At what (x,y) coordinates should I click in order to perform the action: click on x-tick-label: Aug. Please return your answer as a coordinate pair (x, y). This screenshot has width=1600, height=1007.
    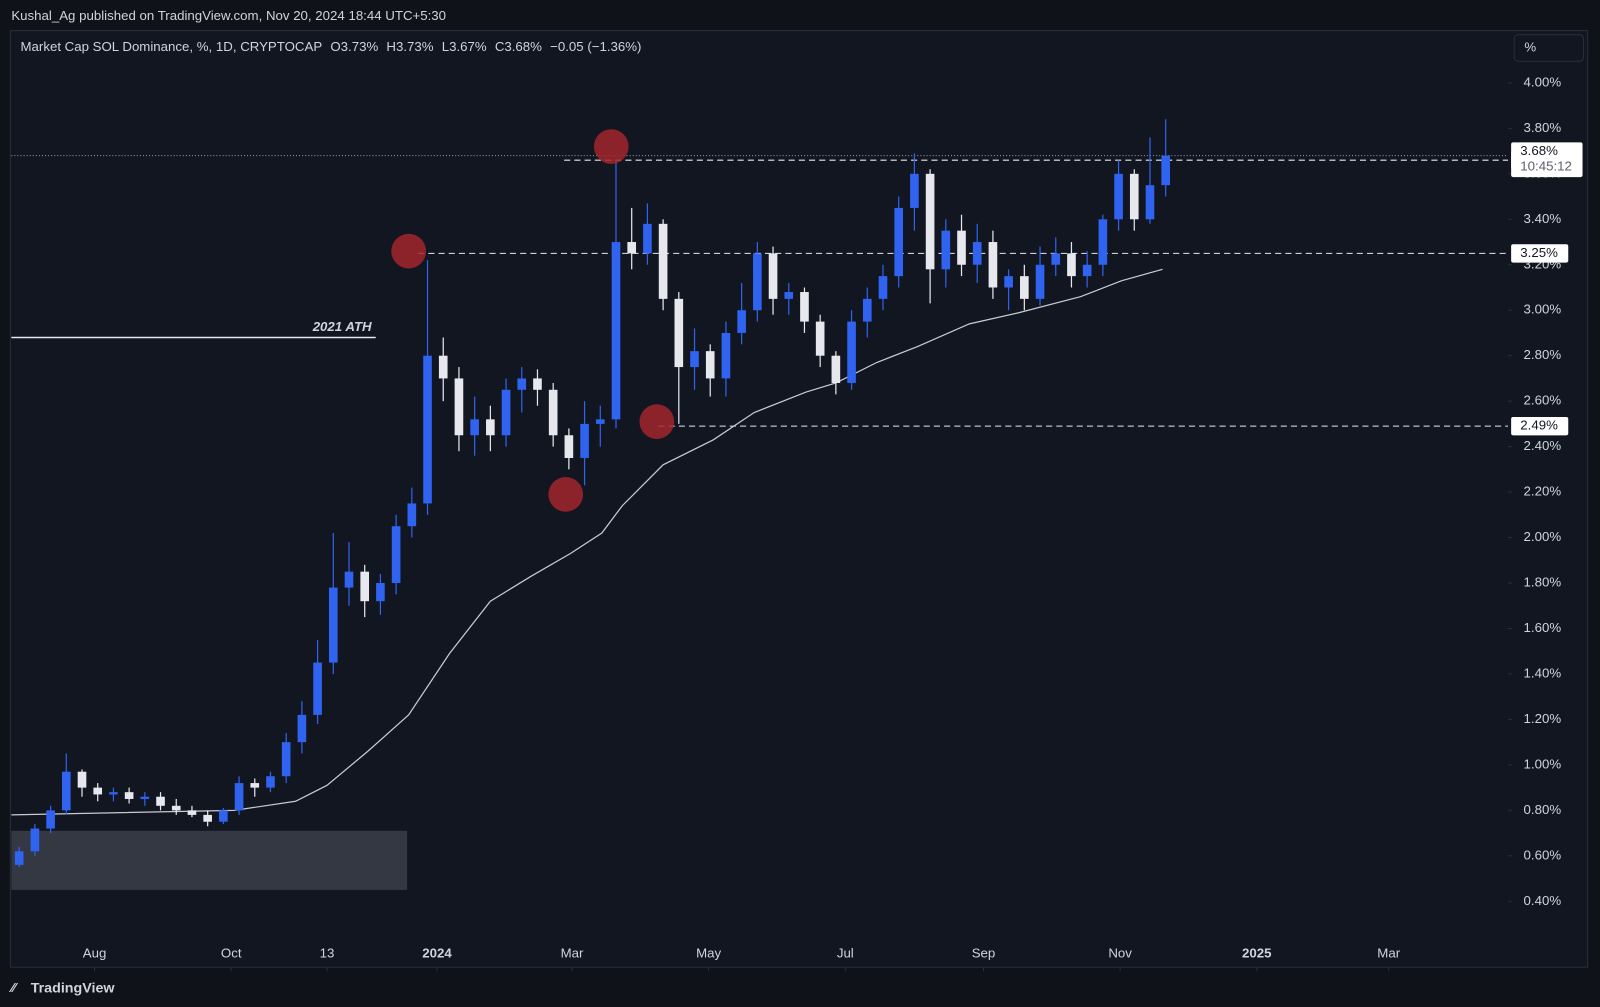
    Looking at the image, I should click on (95, 952).